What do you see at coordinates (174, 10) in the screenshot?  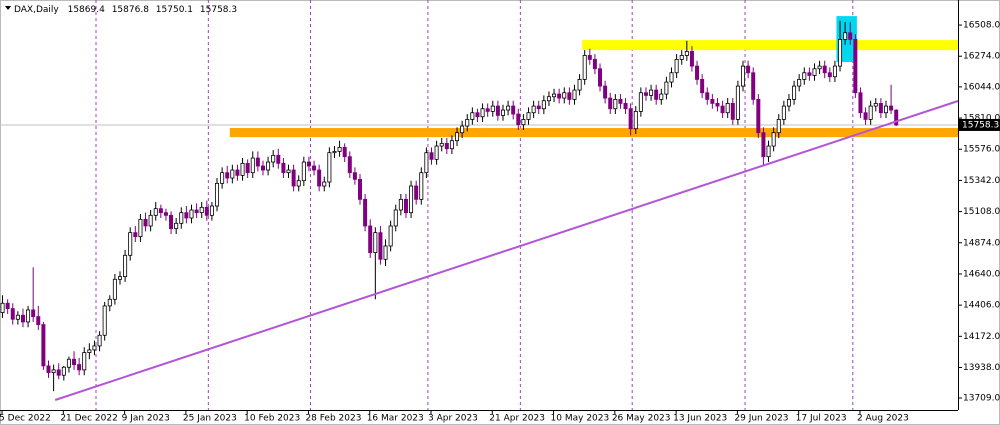 I see `low-value: 15750.1` at bounding box center [174, 10].